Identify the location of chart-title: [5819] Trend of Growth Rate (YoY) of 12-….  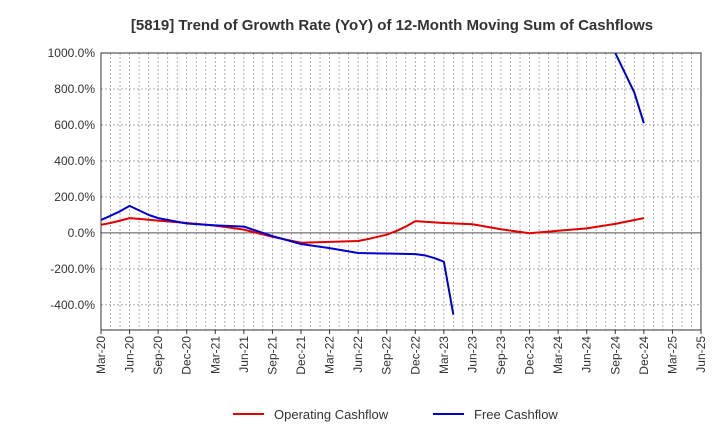
(392, 25).